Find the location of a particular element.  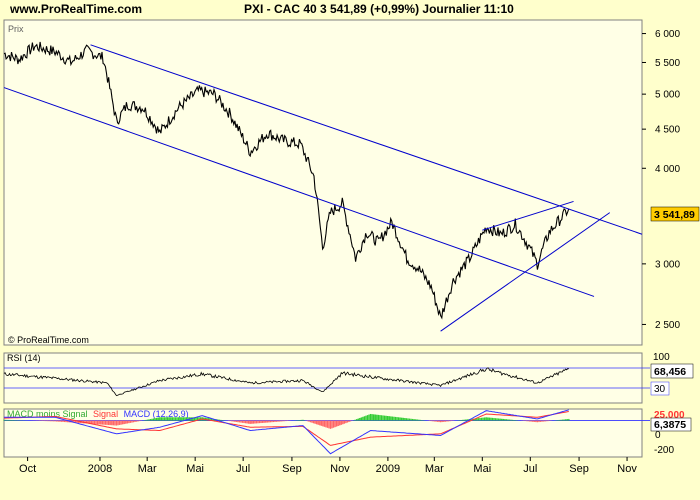

signal-label: Signal is located at coordinates (105, 414).